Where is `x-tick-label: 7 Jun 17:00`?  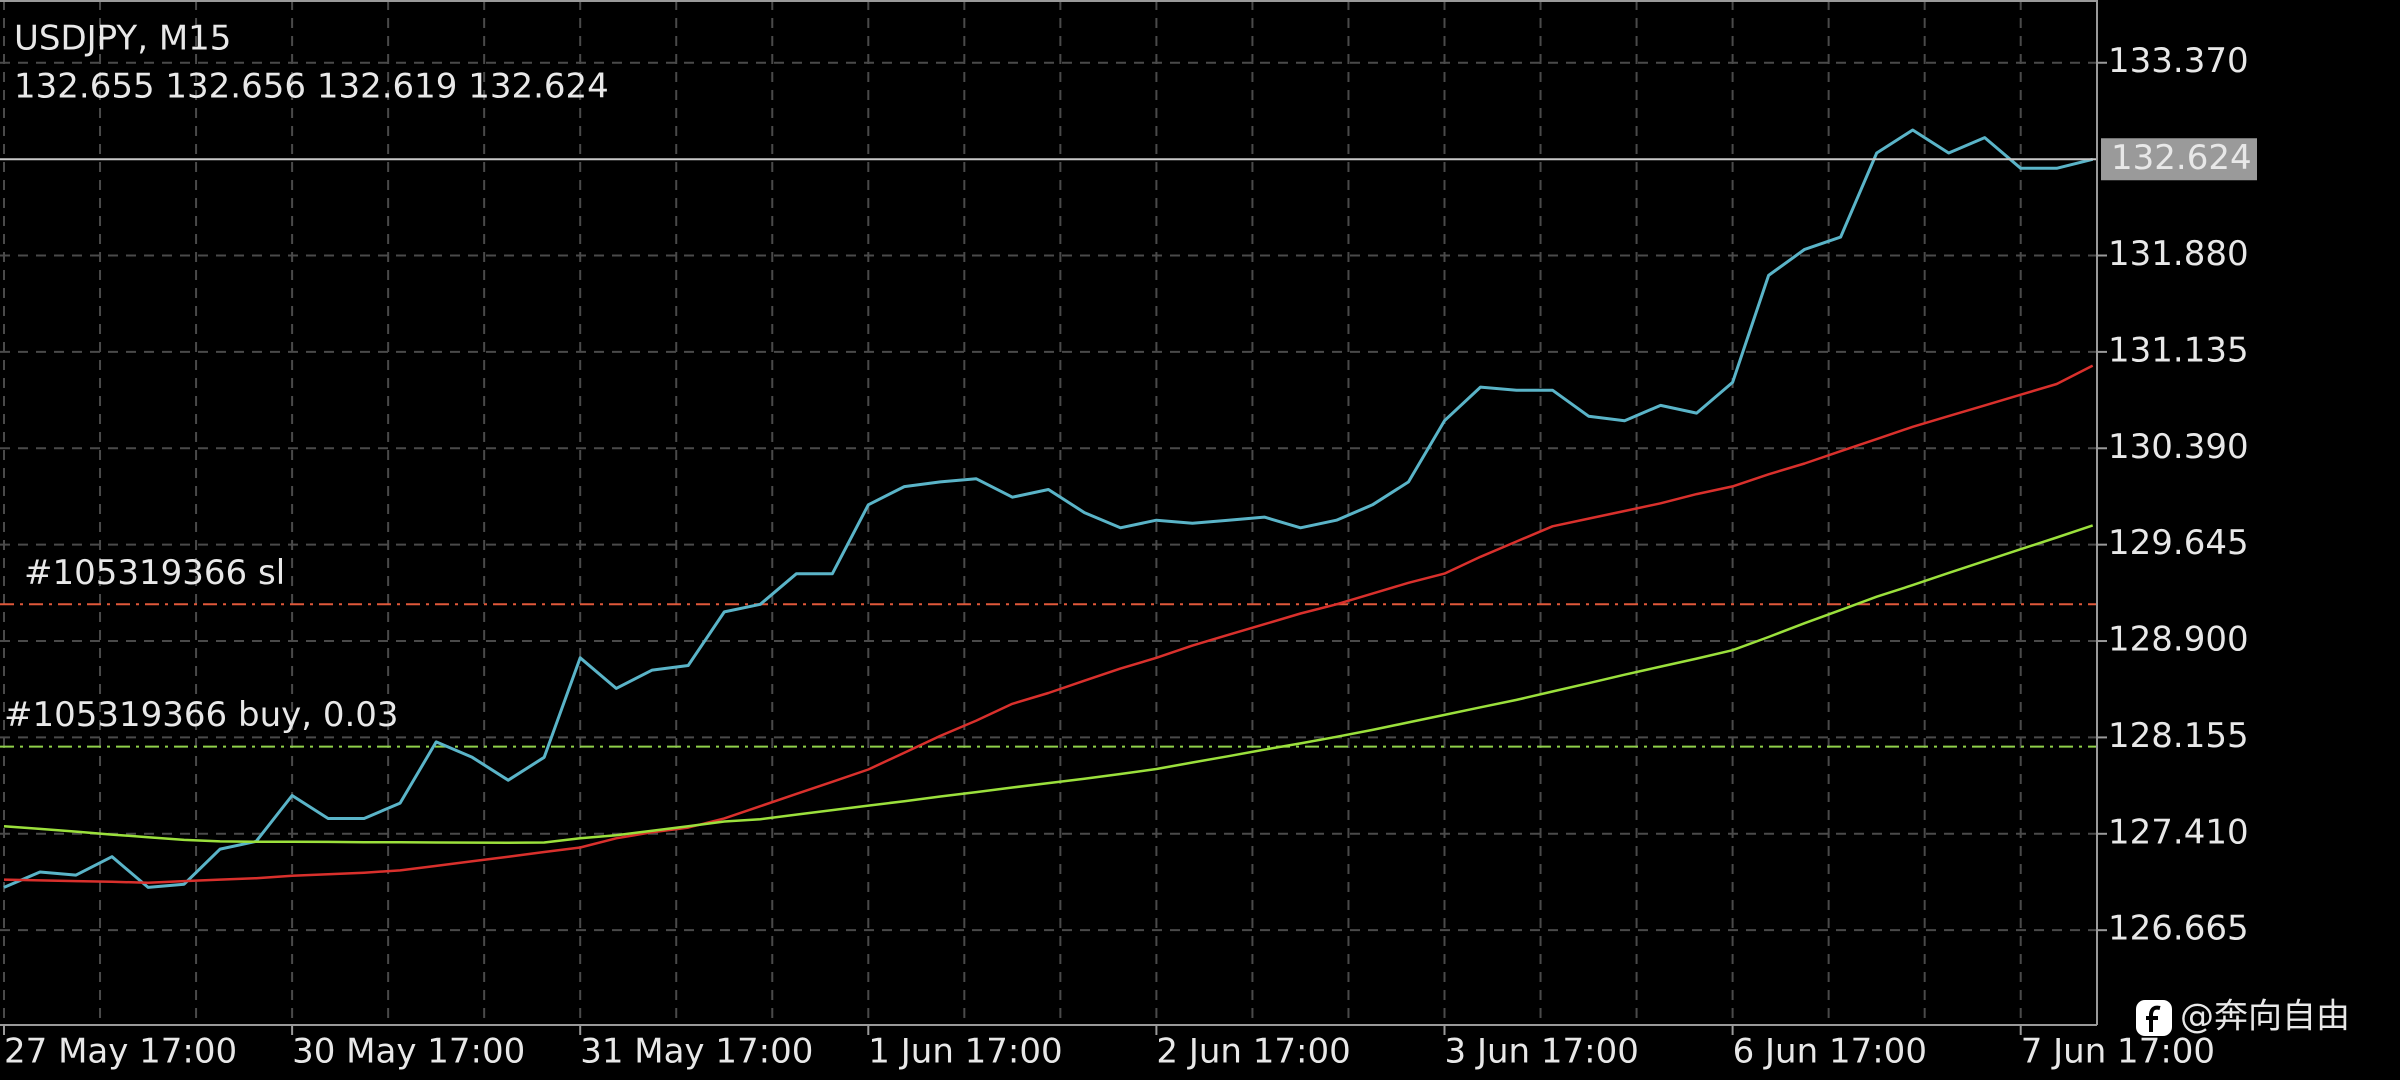 x-tick-label: 7 Jun 17:00 is located at coordinates (2118, 1052).